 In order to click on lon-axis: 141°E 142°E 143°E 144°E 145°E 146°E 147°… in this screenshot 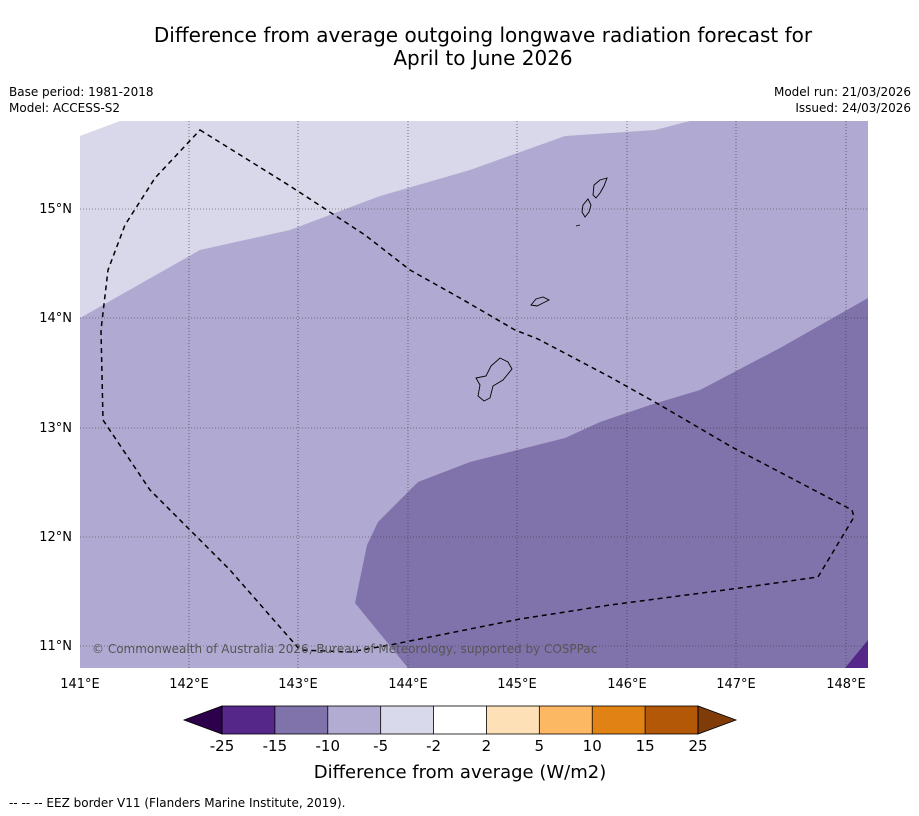, I will do `click(463, 684)`.